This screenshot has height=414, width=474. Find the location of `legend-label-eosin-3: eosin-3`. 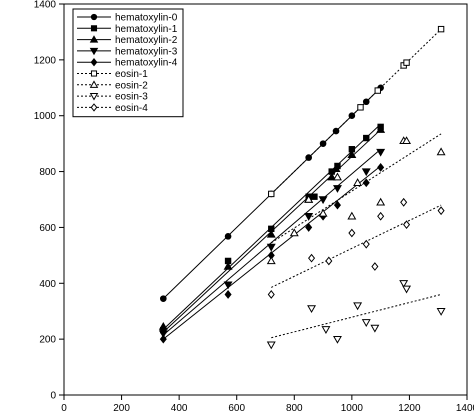

legend-label-eosin-3: eosin-3 is located at coordinates (131, 97).